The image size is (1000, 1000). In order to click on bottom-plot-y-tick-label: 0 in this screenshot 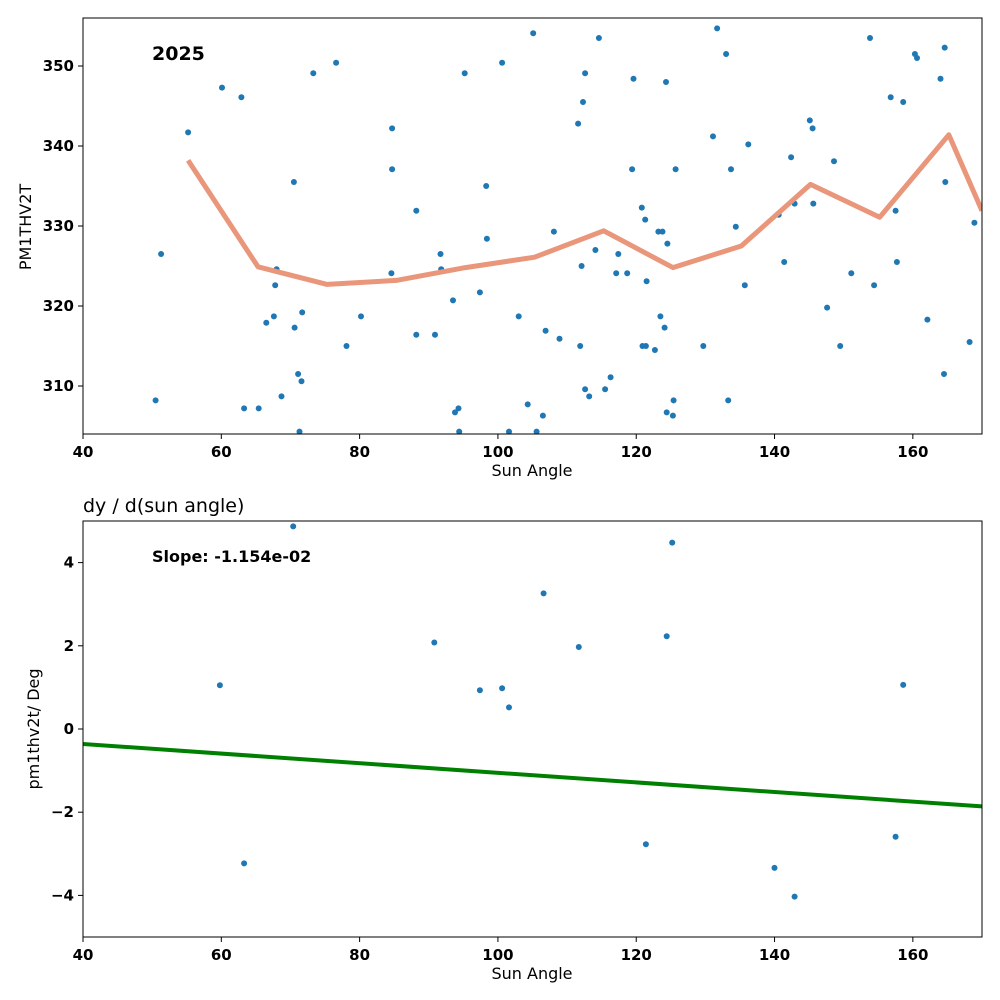, I will do `click(69, 729)`.